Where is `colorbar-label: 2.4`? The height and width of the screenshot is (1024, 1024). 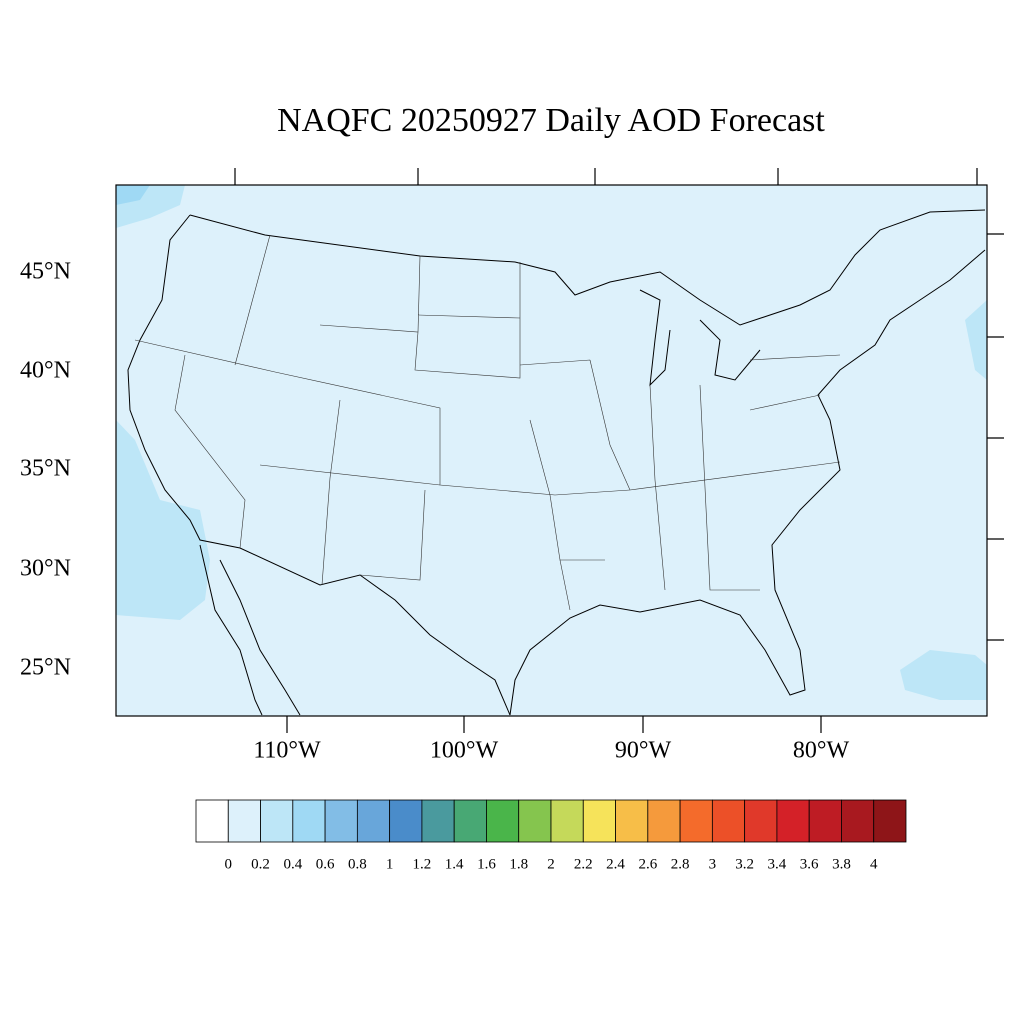 colorbar-label: 2.4 is located at coordinates (615, 864).